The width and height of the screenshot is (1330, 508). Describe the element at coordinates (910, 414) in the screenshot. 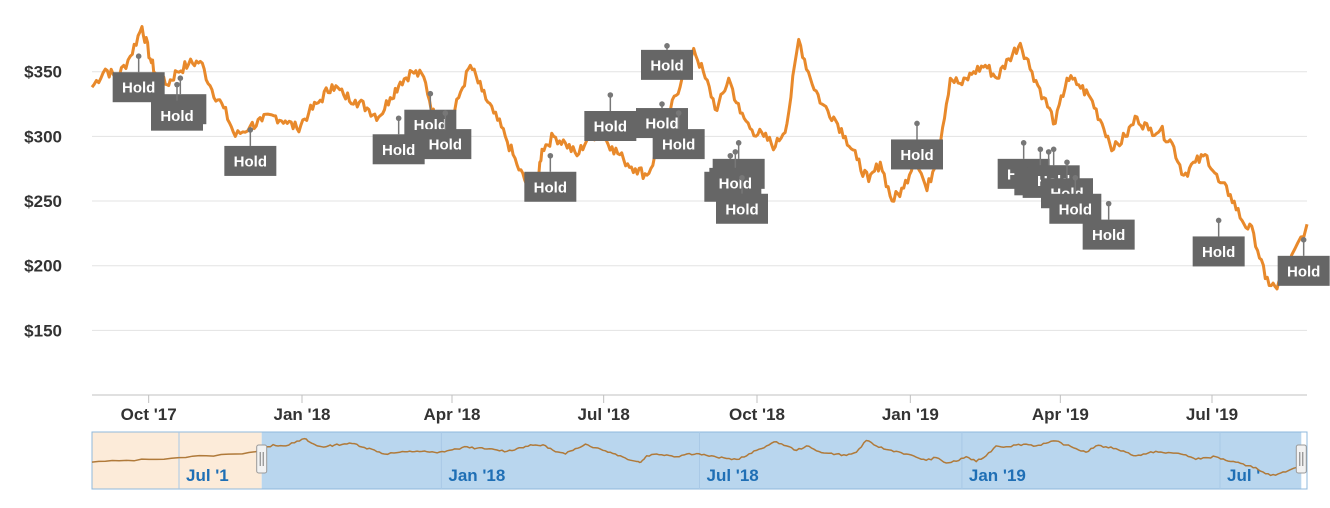

I see `x-tick-label: Jan '19` at that location.